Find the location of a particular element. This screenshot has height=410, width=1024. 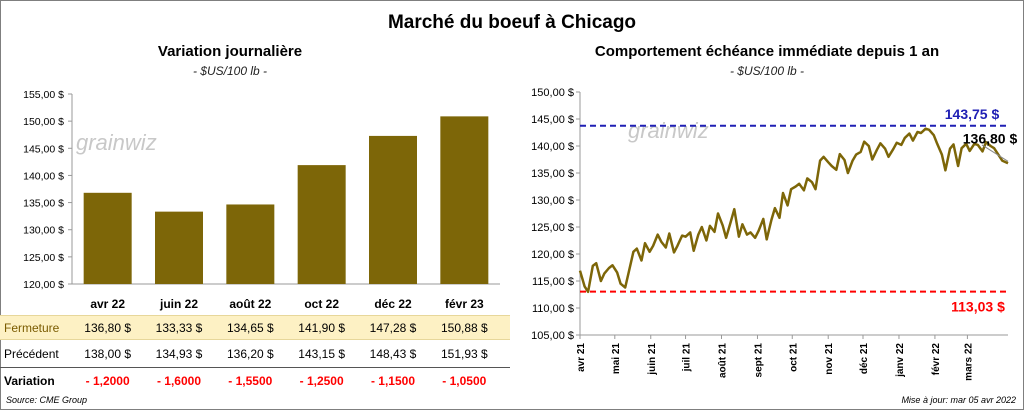

close-cell: 141,90 $ is located at coordinates (322, 328).